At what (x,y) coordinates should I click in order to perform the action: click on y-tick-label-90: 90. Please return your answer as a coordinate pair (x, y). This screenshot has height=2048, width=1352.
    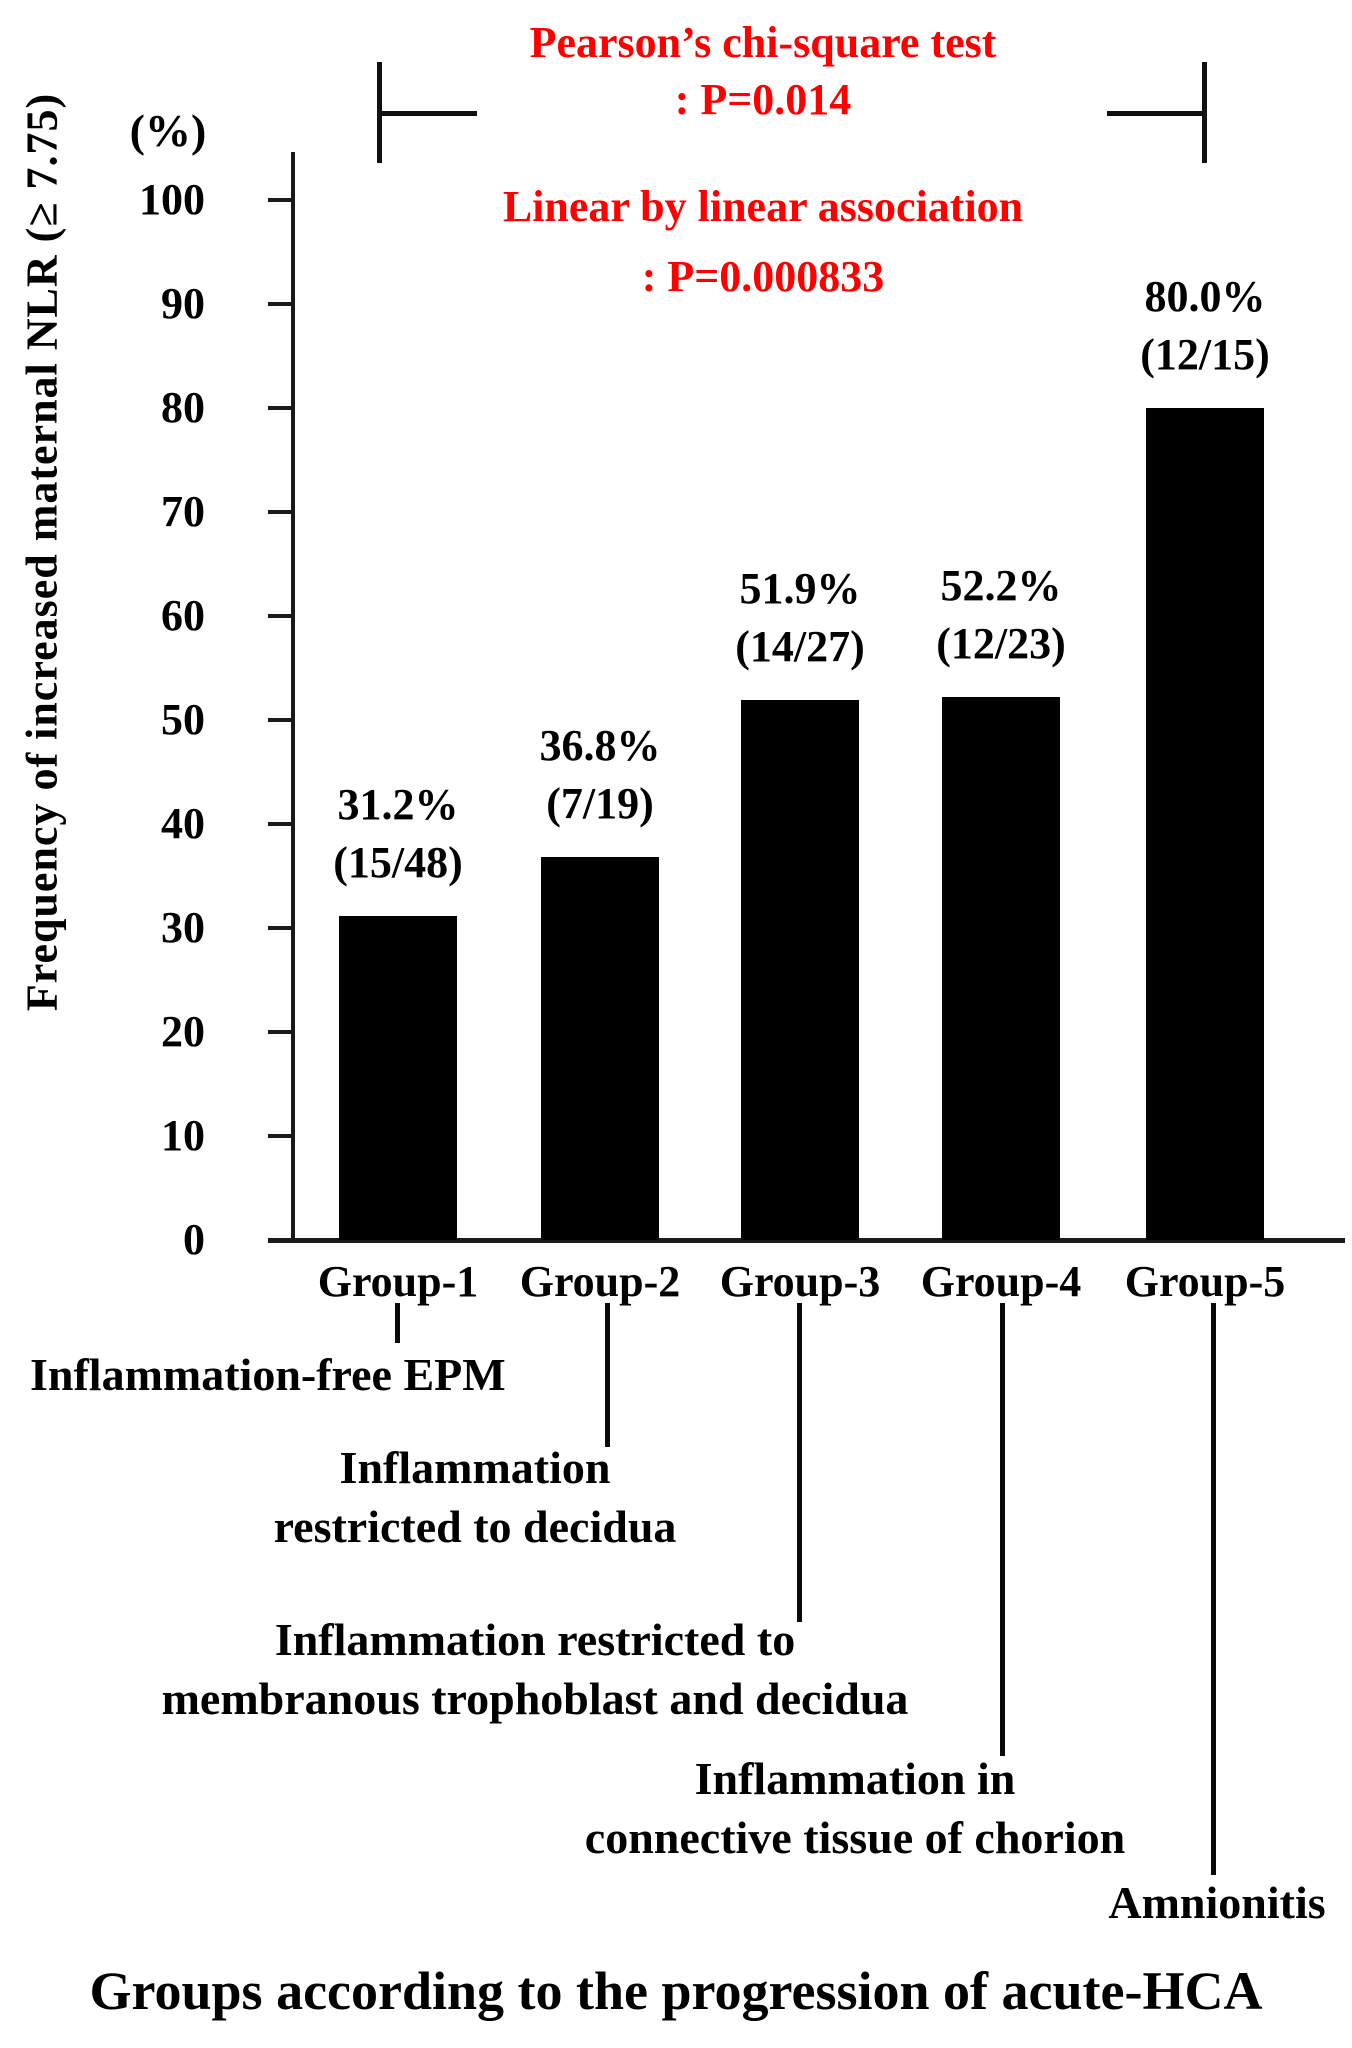
    Looking at the image, I should click on (183, 303).